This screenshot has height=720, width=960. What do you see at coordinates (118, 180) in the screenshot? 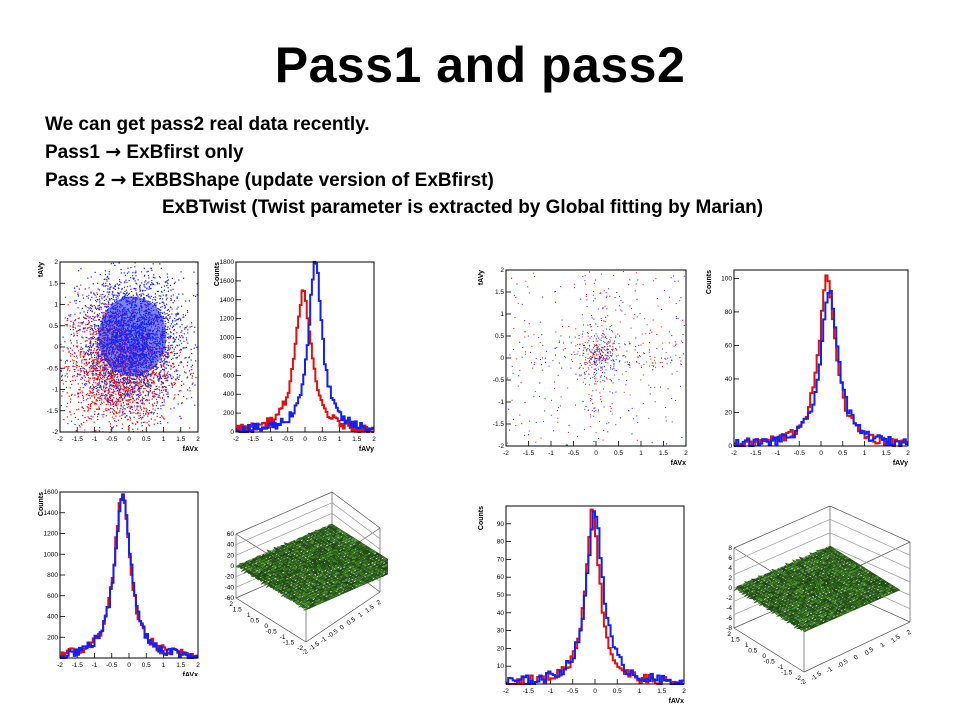
I see `arrow-icon: →` at bounding box center [118, 180].